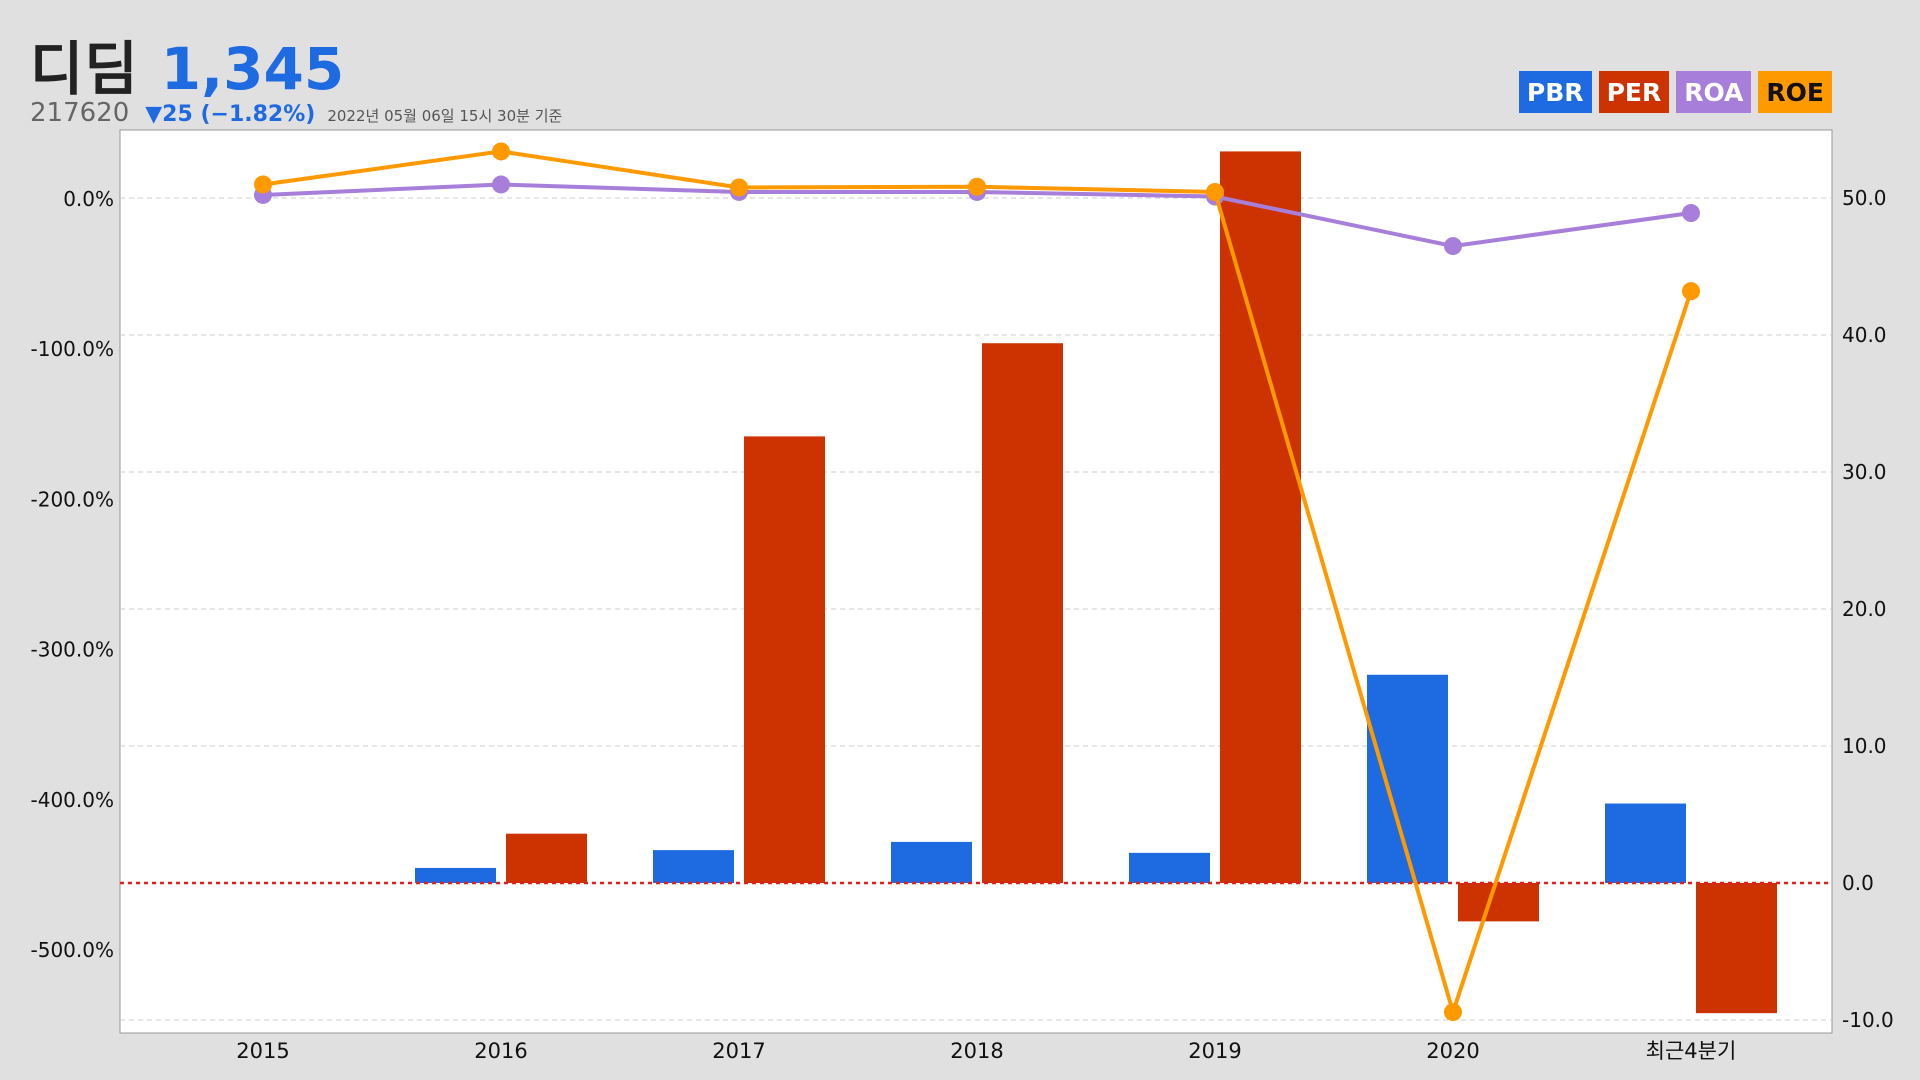 The width and height of the screenshot is (1920, 1080). What do you see at coordinates (230, 114) in the screenshot?
I see `price-change: ▼25 (−1.82%)` at bounding box center [230, 114].